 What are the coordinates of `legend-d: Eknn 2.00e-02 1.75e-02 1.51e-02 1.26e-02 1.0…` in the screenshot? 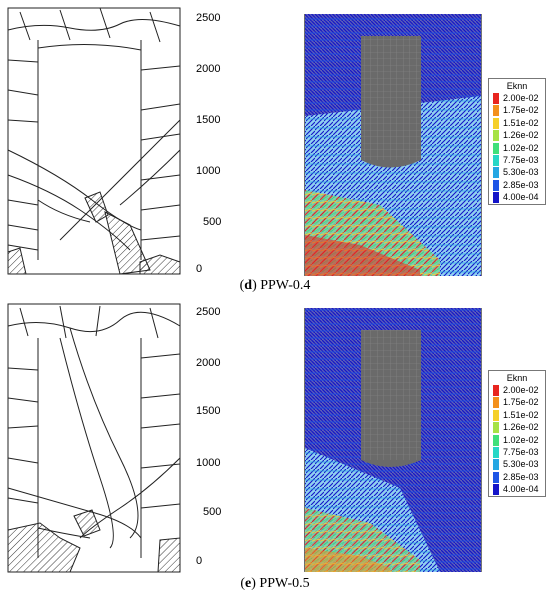 It's located at (517, 141).